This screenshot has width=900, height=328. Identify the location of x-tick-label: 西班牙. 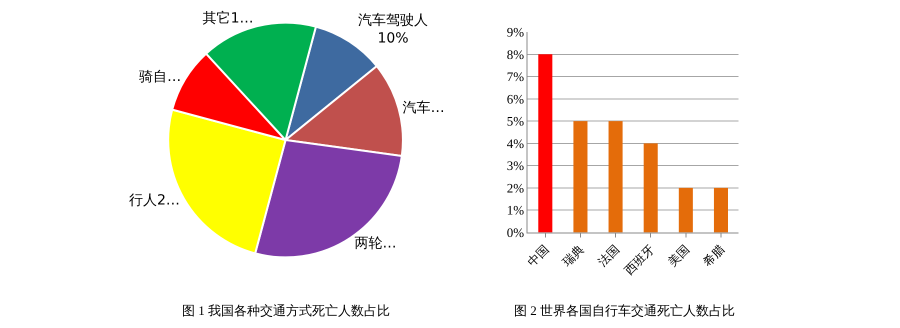
(640, 260).